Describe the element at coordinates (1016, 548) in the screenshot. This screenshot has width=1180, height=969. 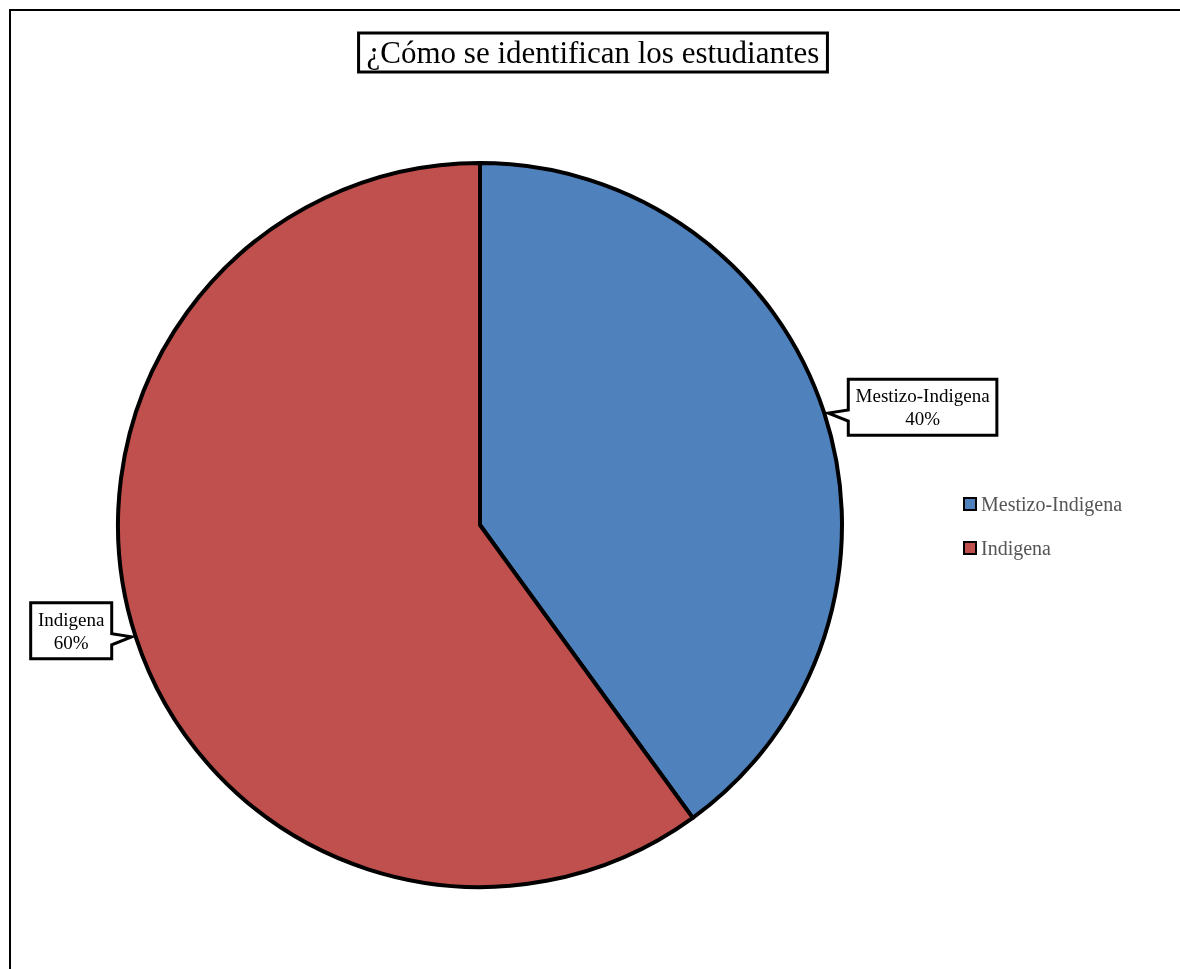
I see `legend-label: Indigena` at that location.